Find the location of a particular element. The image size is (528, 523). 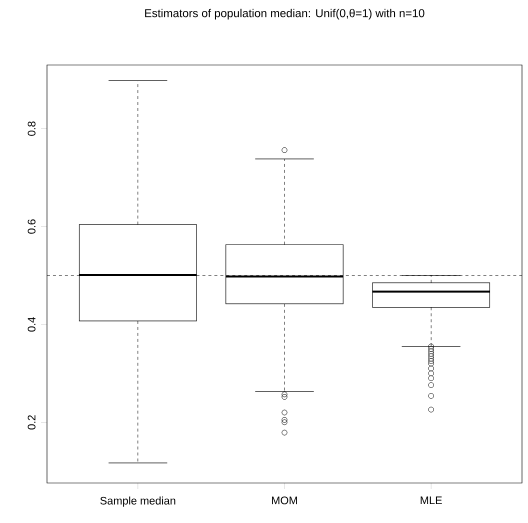

x-tick-label: MLE is located at coordinates (431, 500).